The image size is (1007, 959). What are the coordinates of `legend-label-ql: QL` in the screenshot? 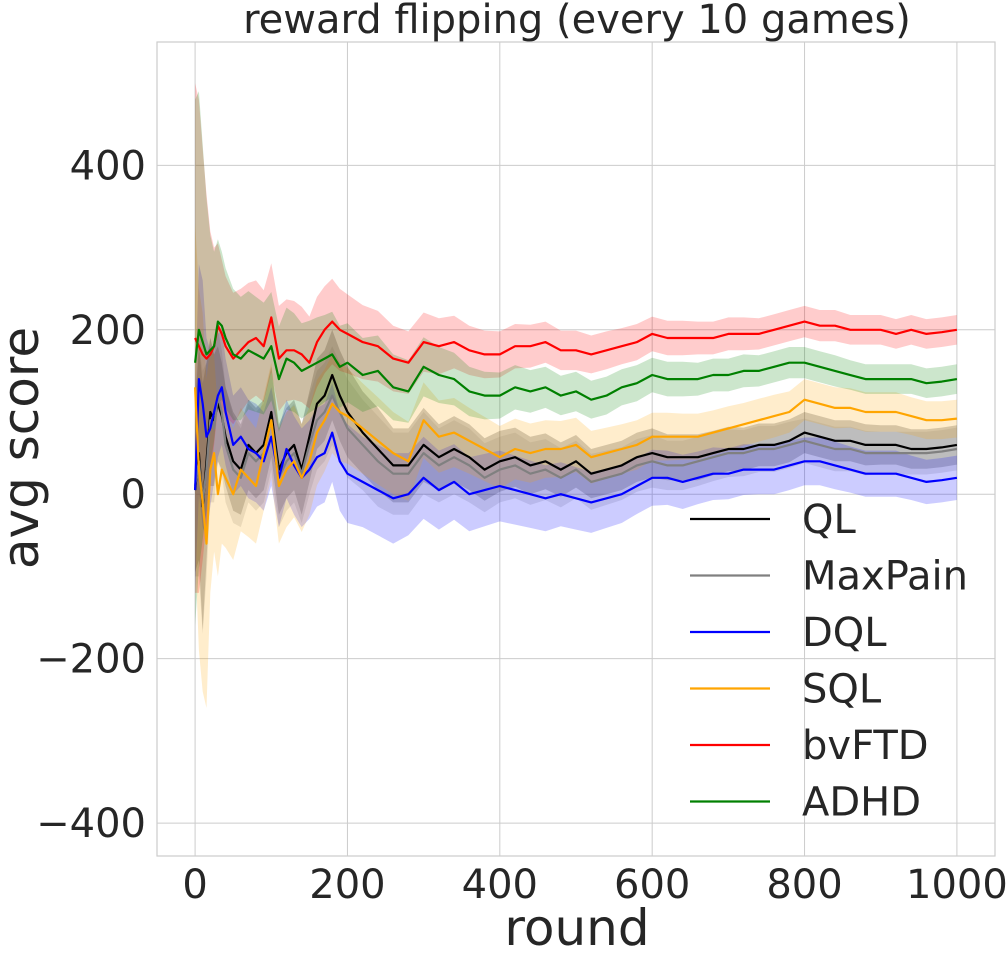 It's located at (829, 520).